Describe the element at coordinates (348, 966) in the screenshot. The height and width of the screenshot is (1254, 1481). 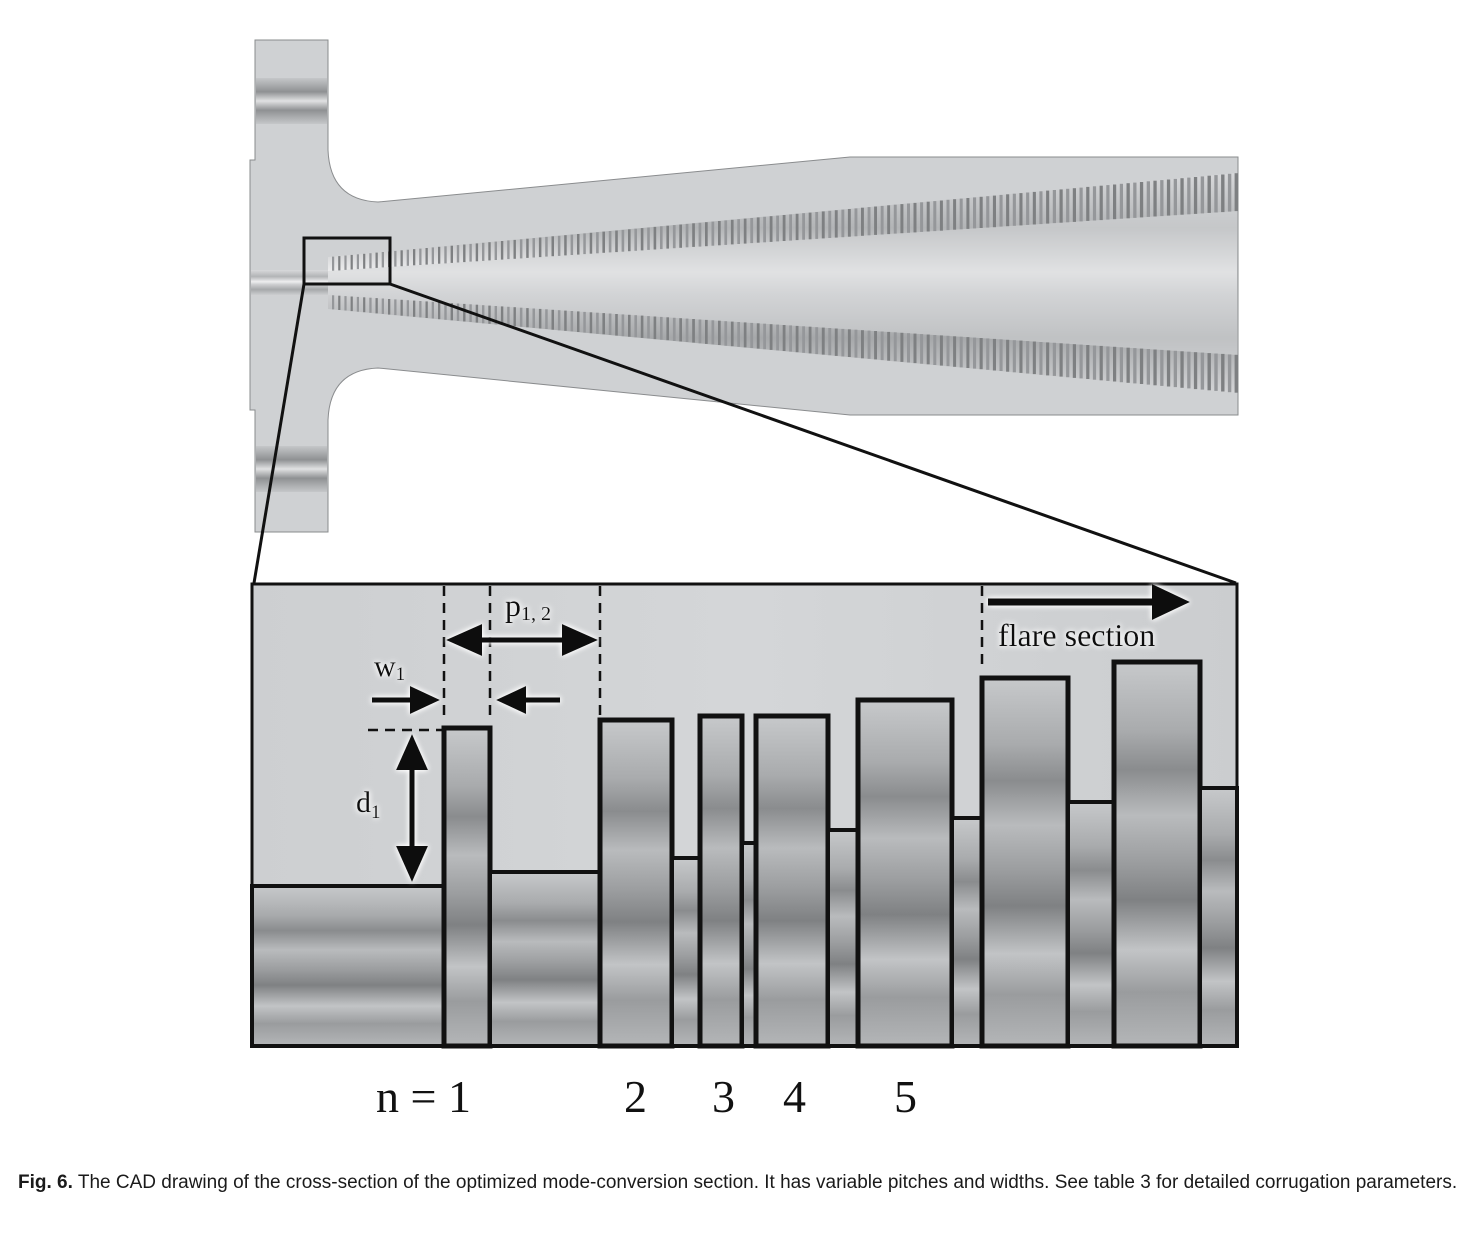
I see `corrugation-base` at that location.